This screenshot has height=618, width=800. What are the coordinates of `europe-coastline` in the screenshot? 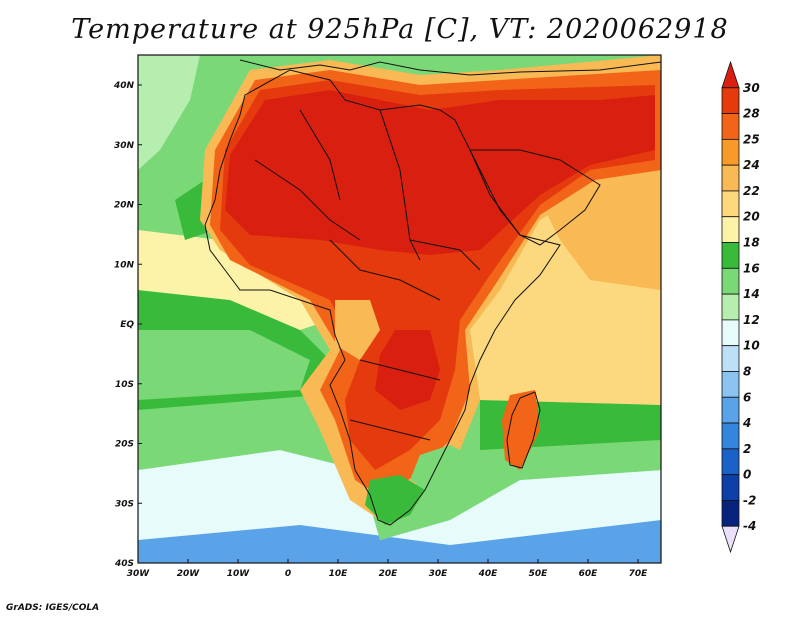 It's located at (450, 67).